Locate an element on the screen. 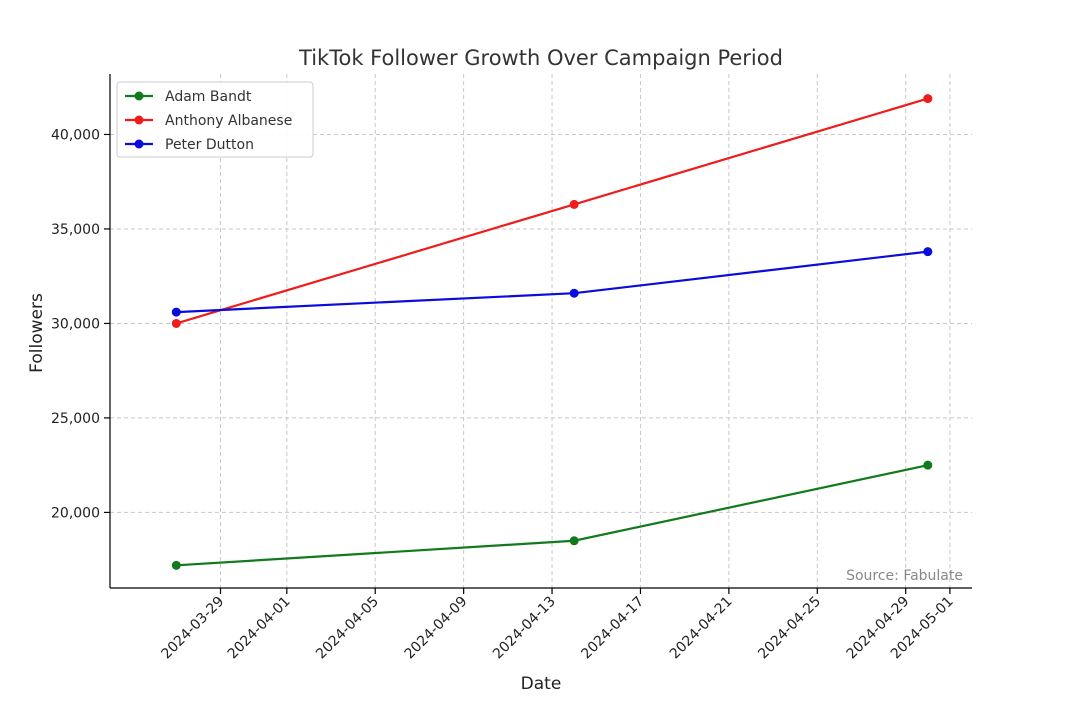 The height and width of the screenshot is (710, 1070). source-annotation: Source: Fabulate is located at coordinates (904, 576).